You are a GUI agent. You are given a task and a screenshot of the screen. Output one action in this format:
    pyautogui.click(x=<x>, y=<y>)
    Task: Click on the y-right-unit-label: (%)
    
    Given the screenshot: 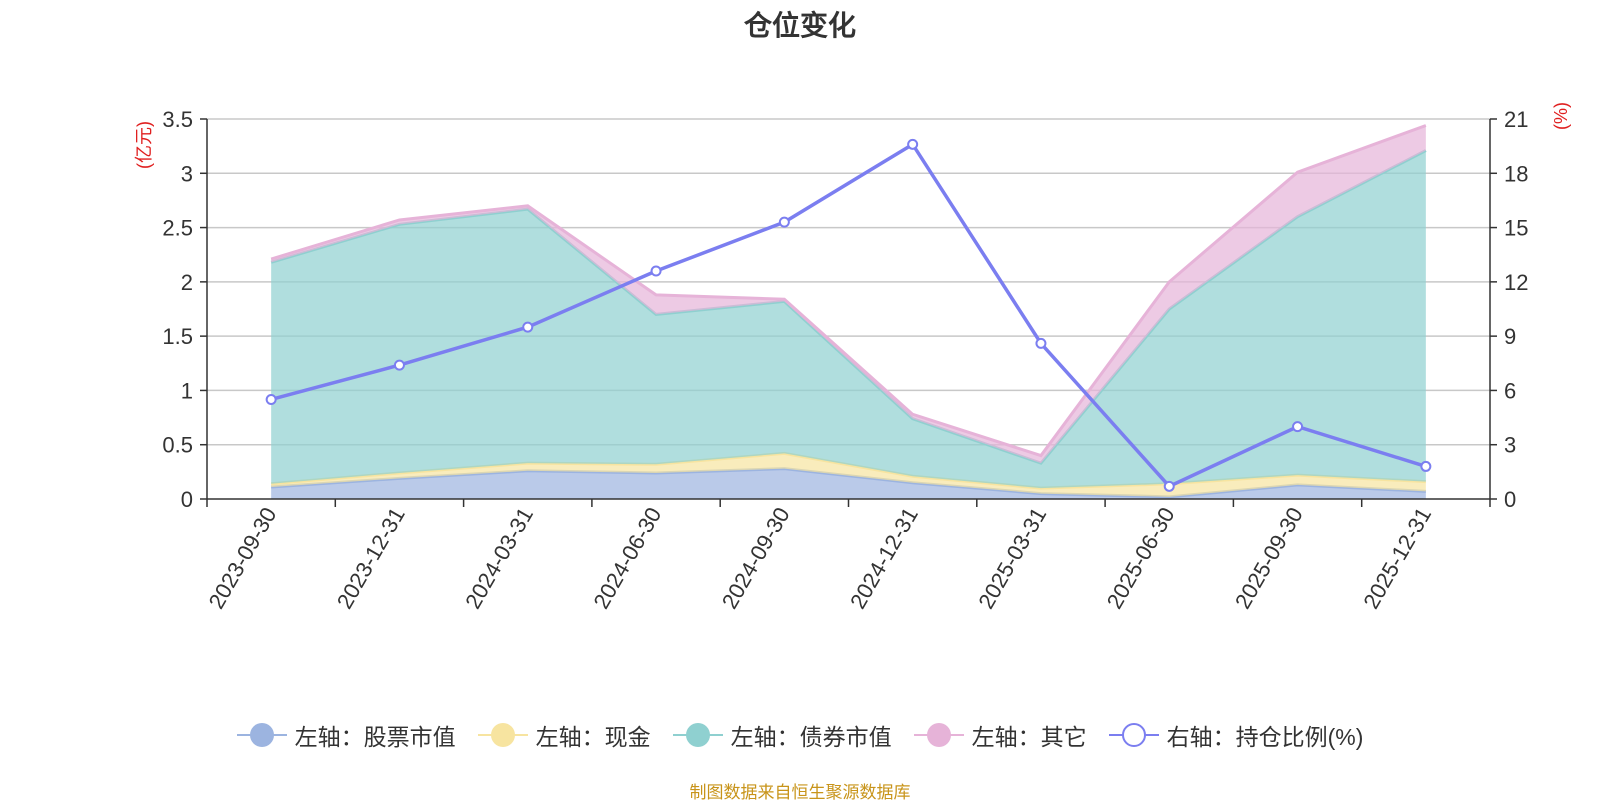 What is the action you would take?
    pyautogui.click(x=1561, y=116)
    